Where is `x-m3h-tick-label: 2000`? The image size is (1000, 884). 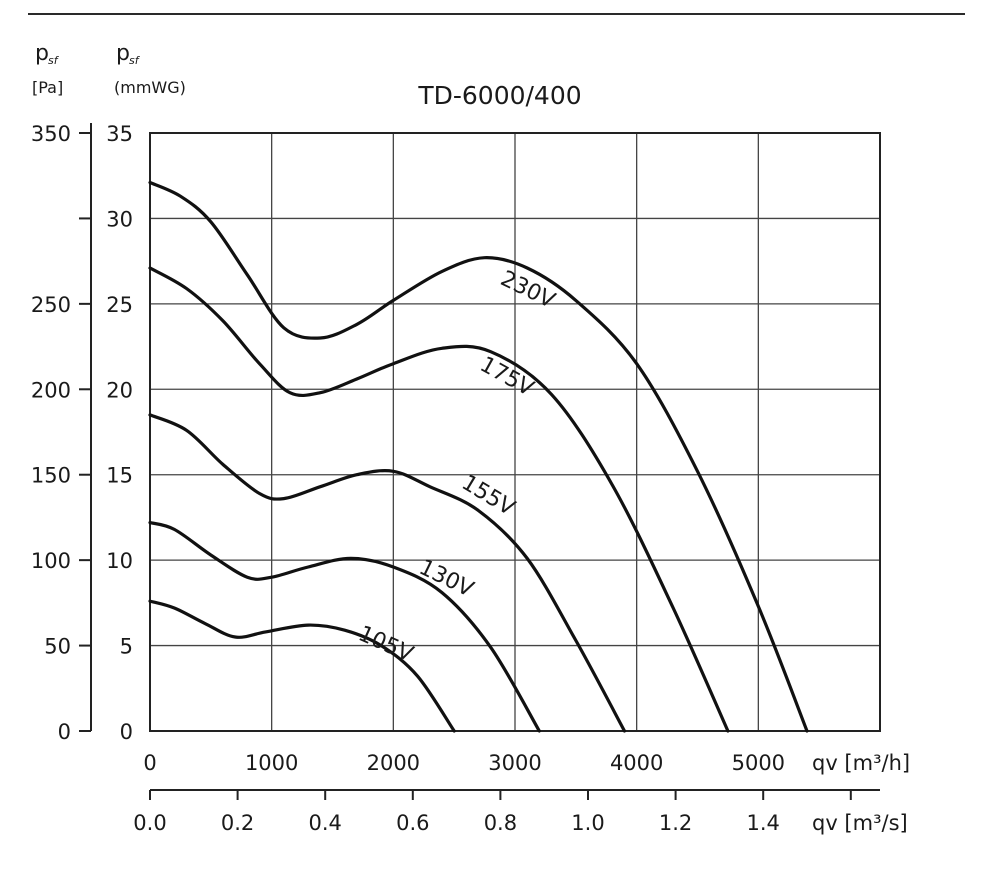 x-m3h-tick-label: 2000 is located at coordinates (393, 763).